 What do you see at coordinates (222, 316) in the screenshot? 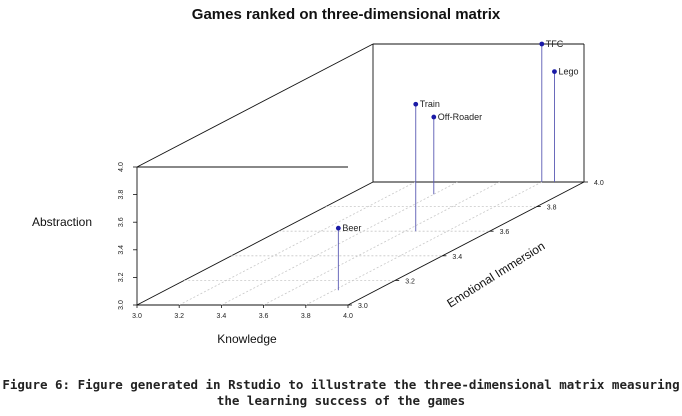
I see `x-tick-label: 3.4` at bounding box center [222, 316].